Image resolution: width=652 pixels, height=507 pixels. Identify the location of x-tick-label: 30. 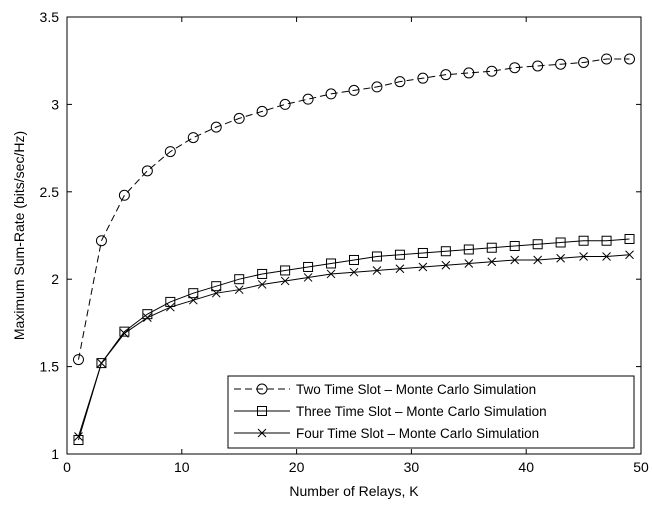
(412, 467).